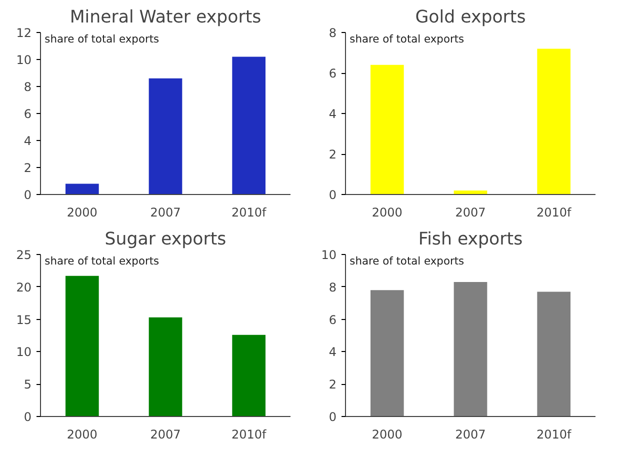 This screenshot has height=450, width=621. I want to click on y-tick-label: 5, so click(28, 385).